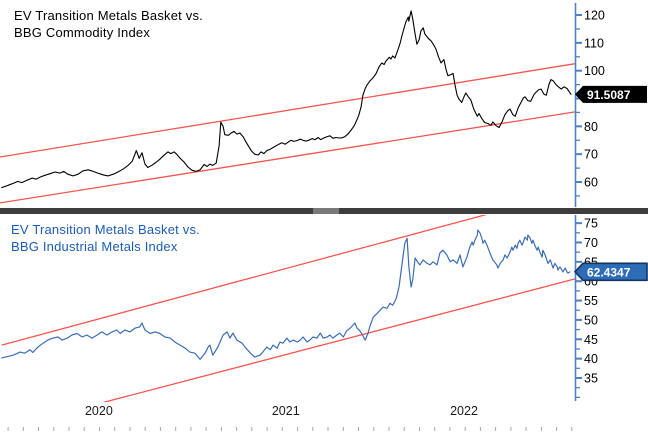 Image resolution: width=648 pixels, height=432 pixels. I want to click on top-chart-title-line2: BBG Commodity Index, so click(82, 32).